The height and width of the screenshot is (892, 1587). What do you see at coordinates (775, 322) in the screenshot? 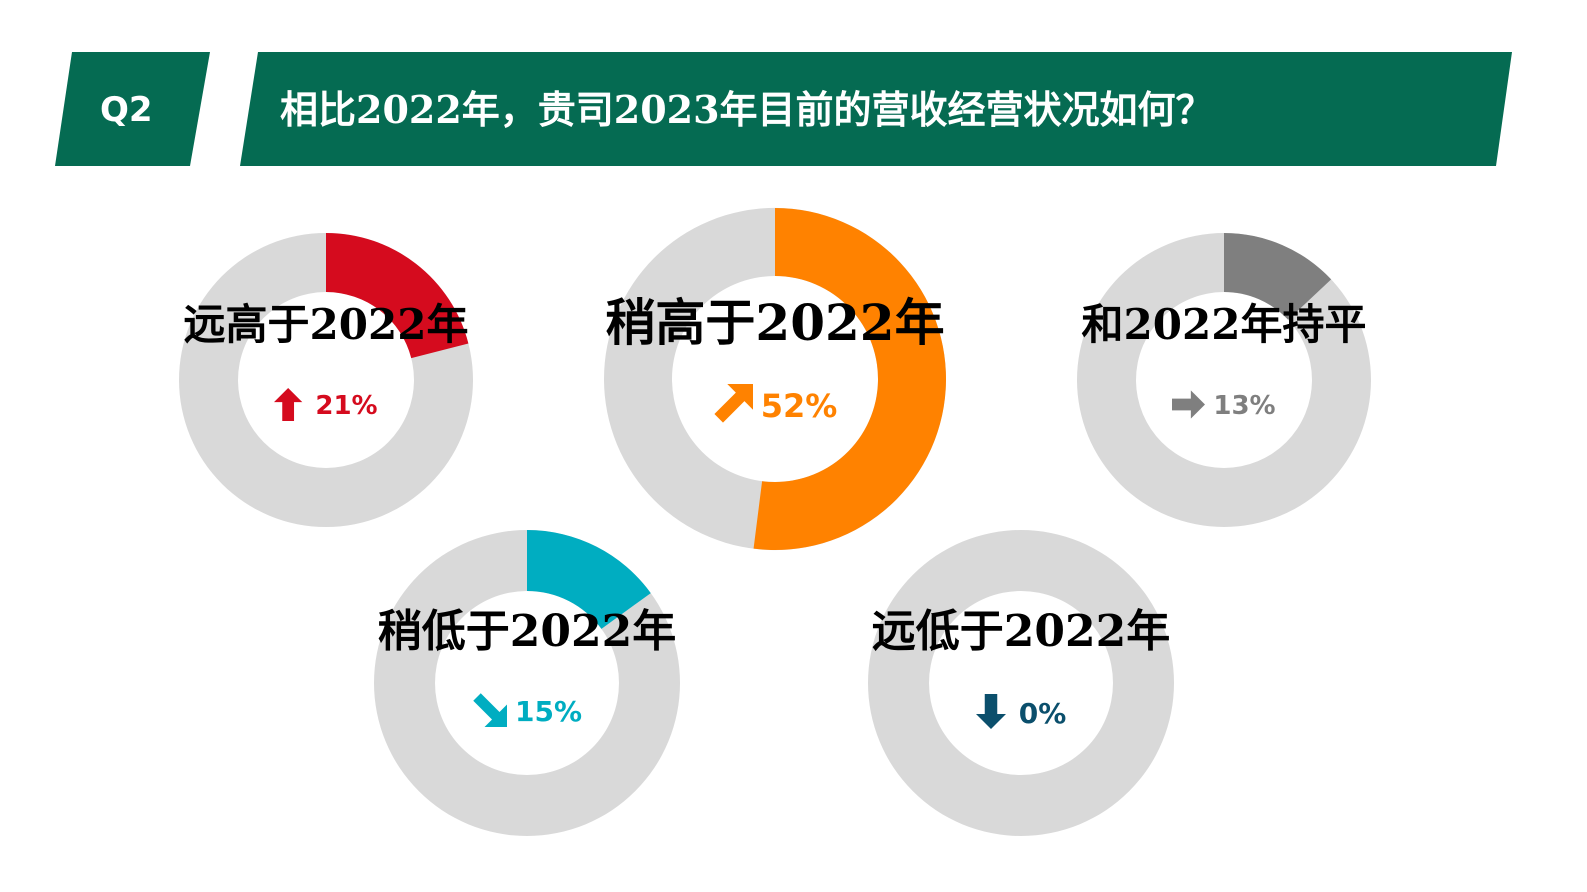
I see `donut-category-label: 稍高于2022年` at bounding box center [775, 322].